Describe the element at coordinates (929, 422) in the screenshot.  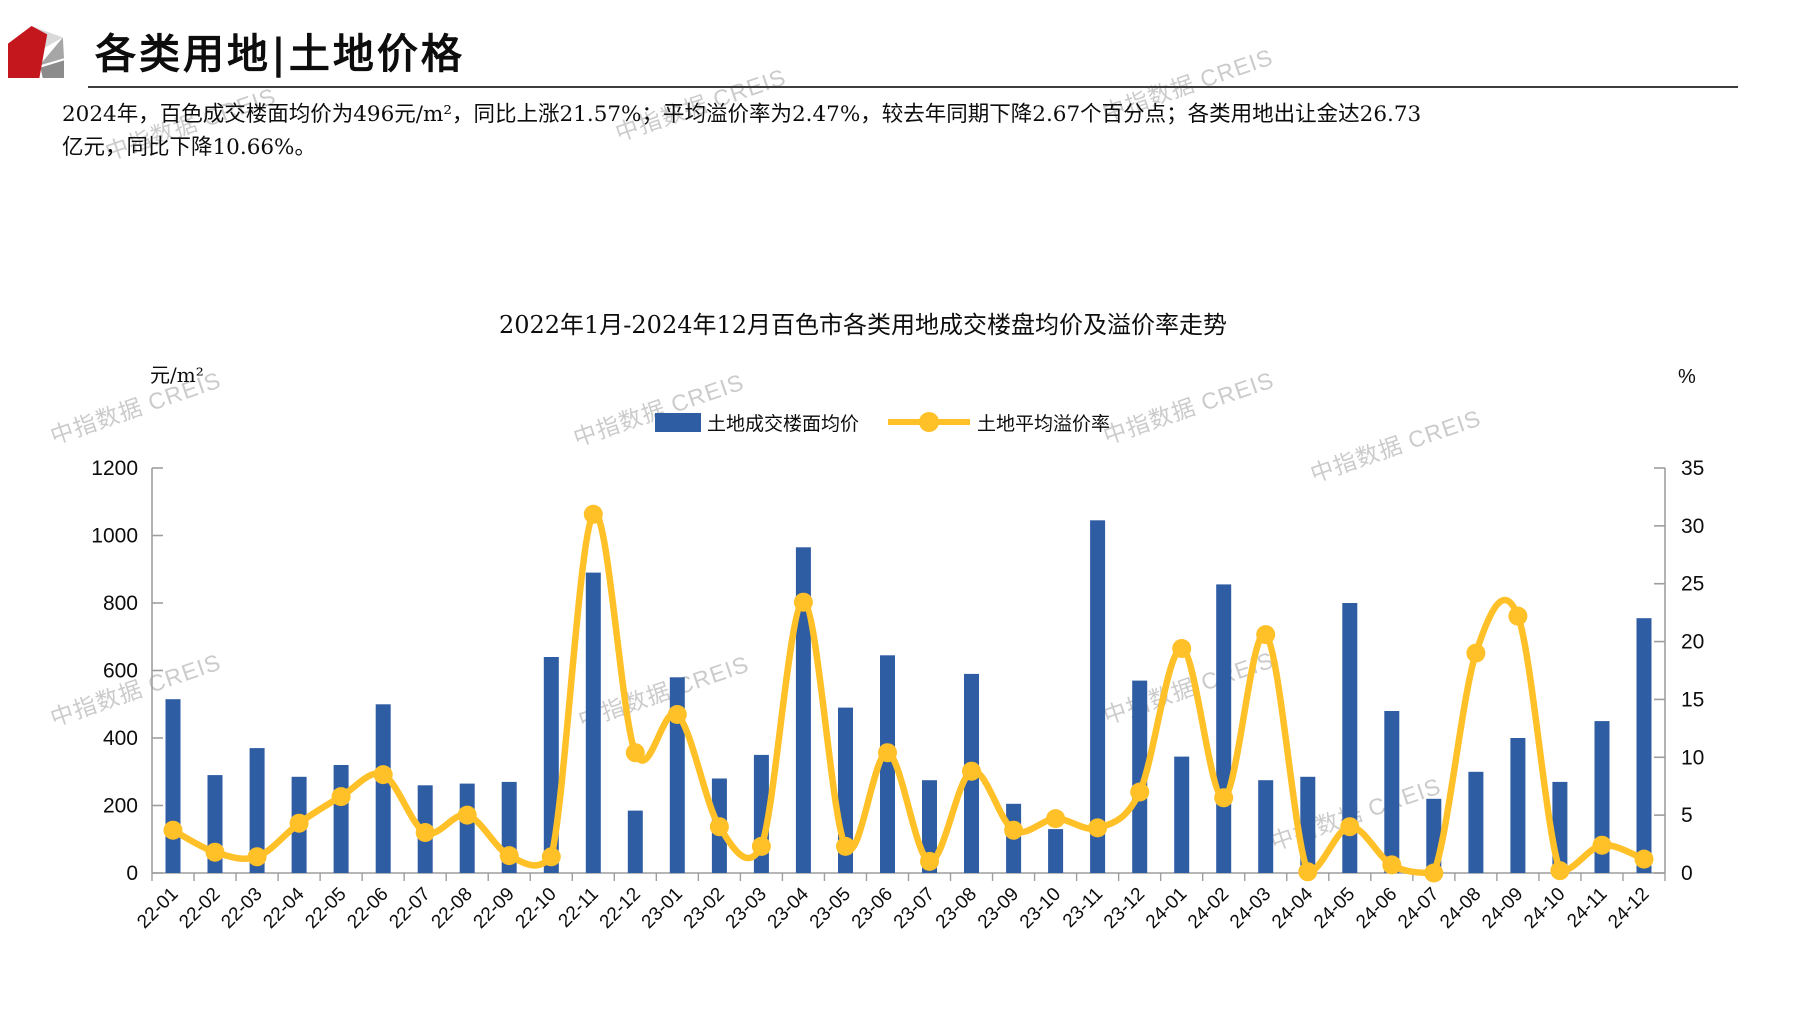
I see `legend-line-dot` at that location.